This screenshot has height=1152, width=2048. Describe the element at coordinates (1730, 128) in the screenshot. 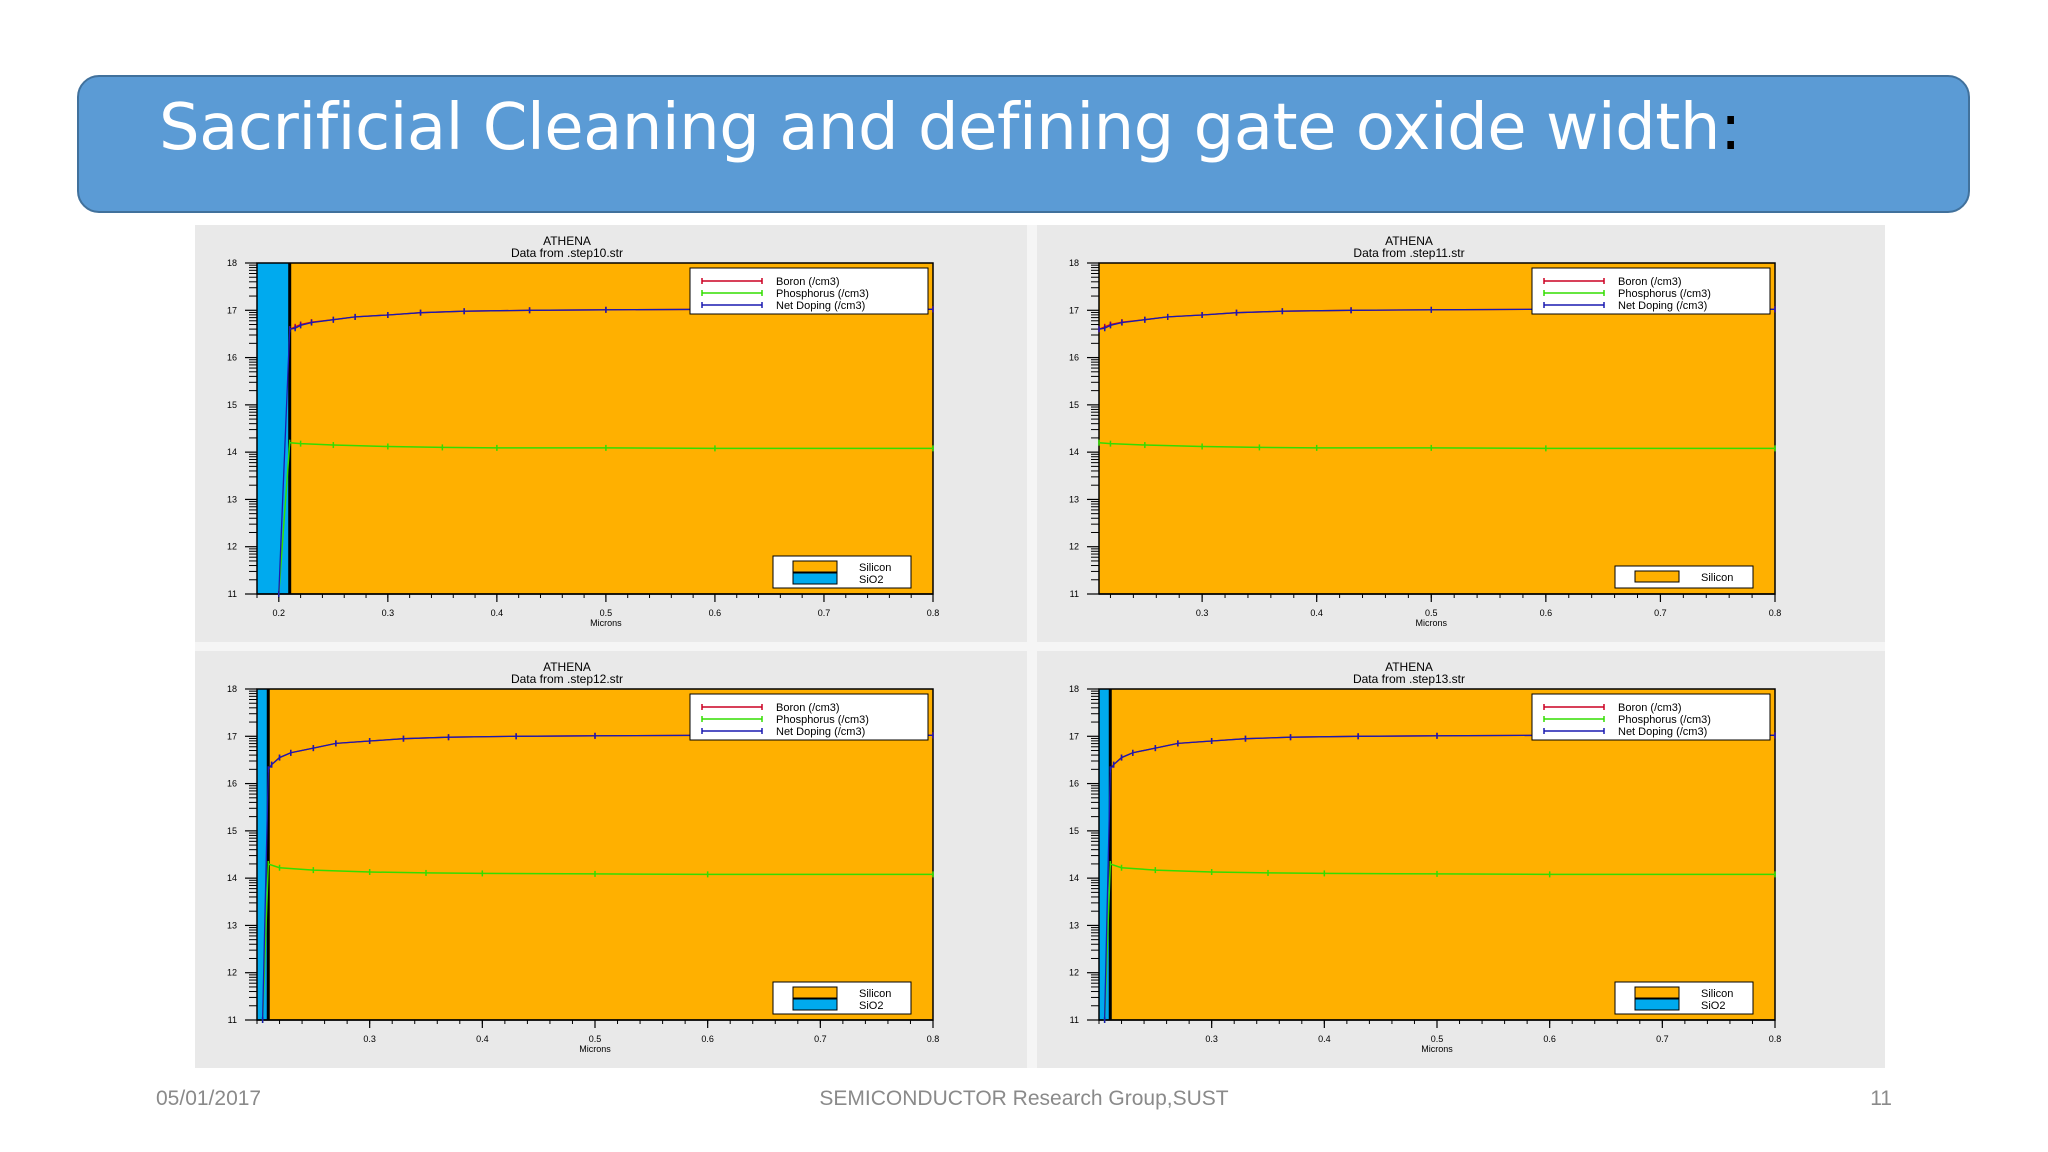

I see `slide-title-colon: :` at that location.